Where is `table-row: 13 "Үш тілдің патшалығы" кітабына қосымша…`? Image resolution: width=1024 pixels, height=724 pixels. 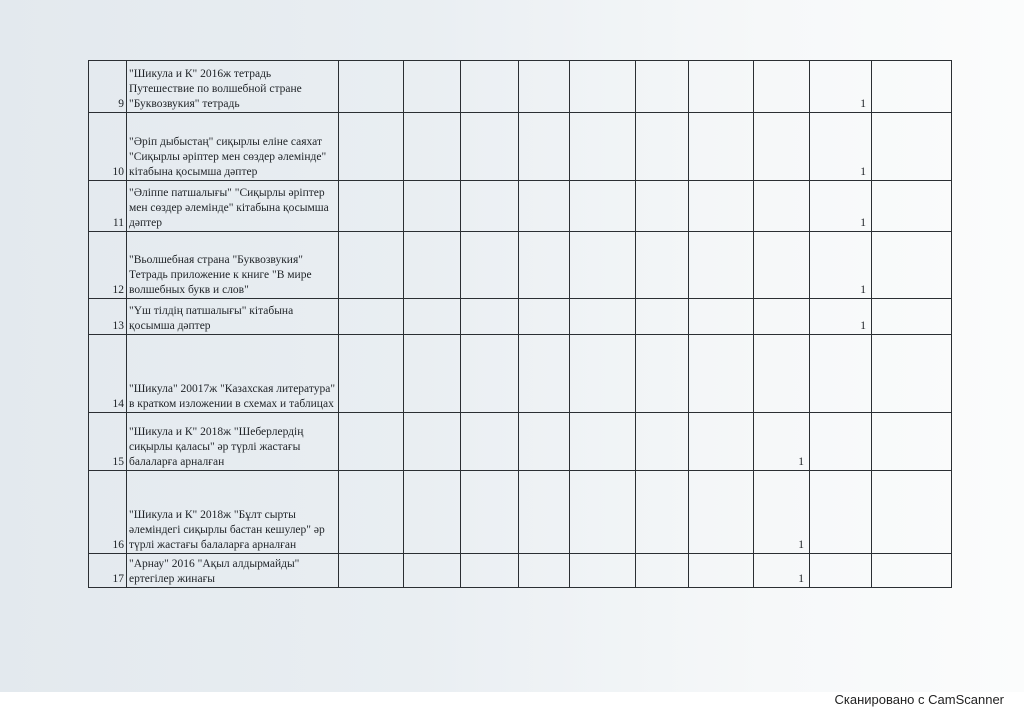 table-row: 13 "Үш тілдің патшалығы" кітабына қосымша… is located at coordinates (520, 316).